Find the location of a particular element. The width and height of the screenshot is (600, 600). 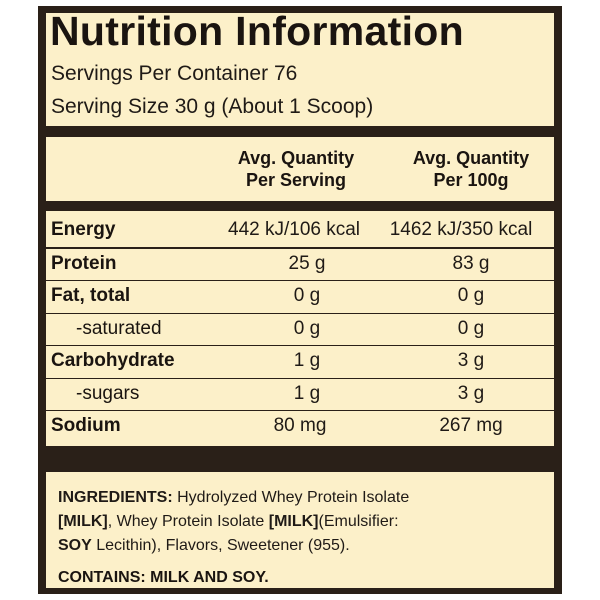

nutrient-row-sugars: -sugars 1 g 3 g is located at coordinates (300, 394).